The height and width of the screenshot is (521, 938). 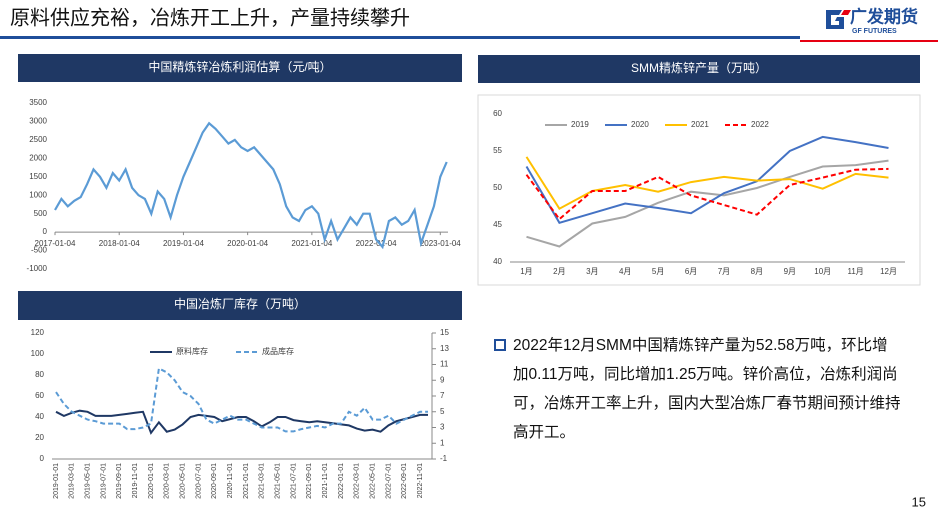 What do you see at coordinates (420, 480) in the screenshot?
I see `x-tick-label: 2022-11-01` at bounding box center [420, 480].